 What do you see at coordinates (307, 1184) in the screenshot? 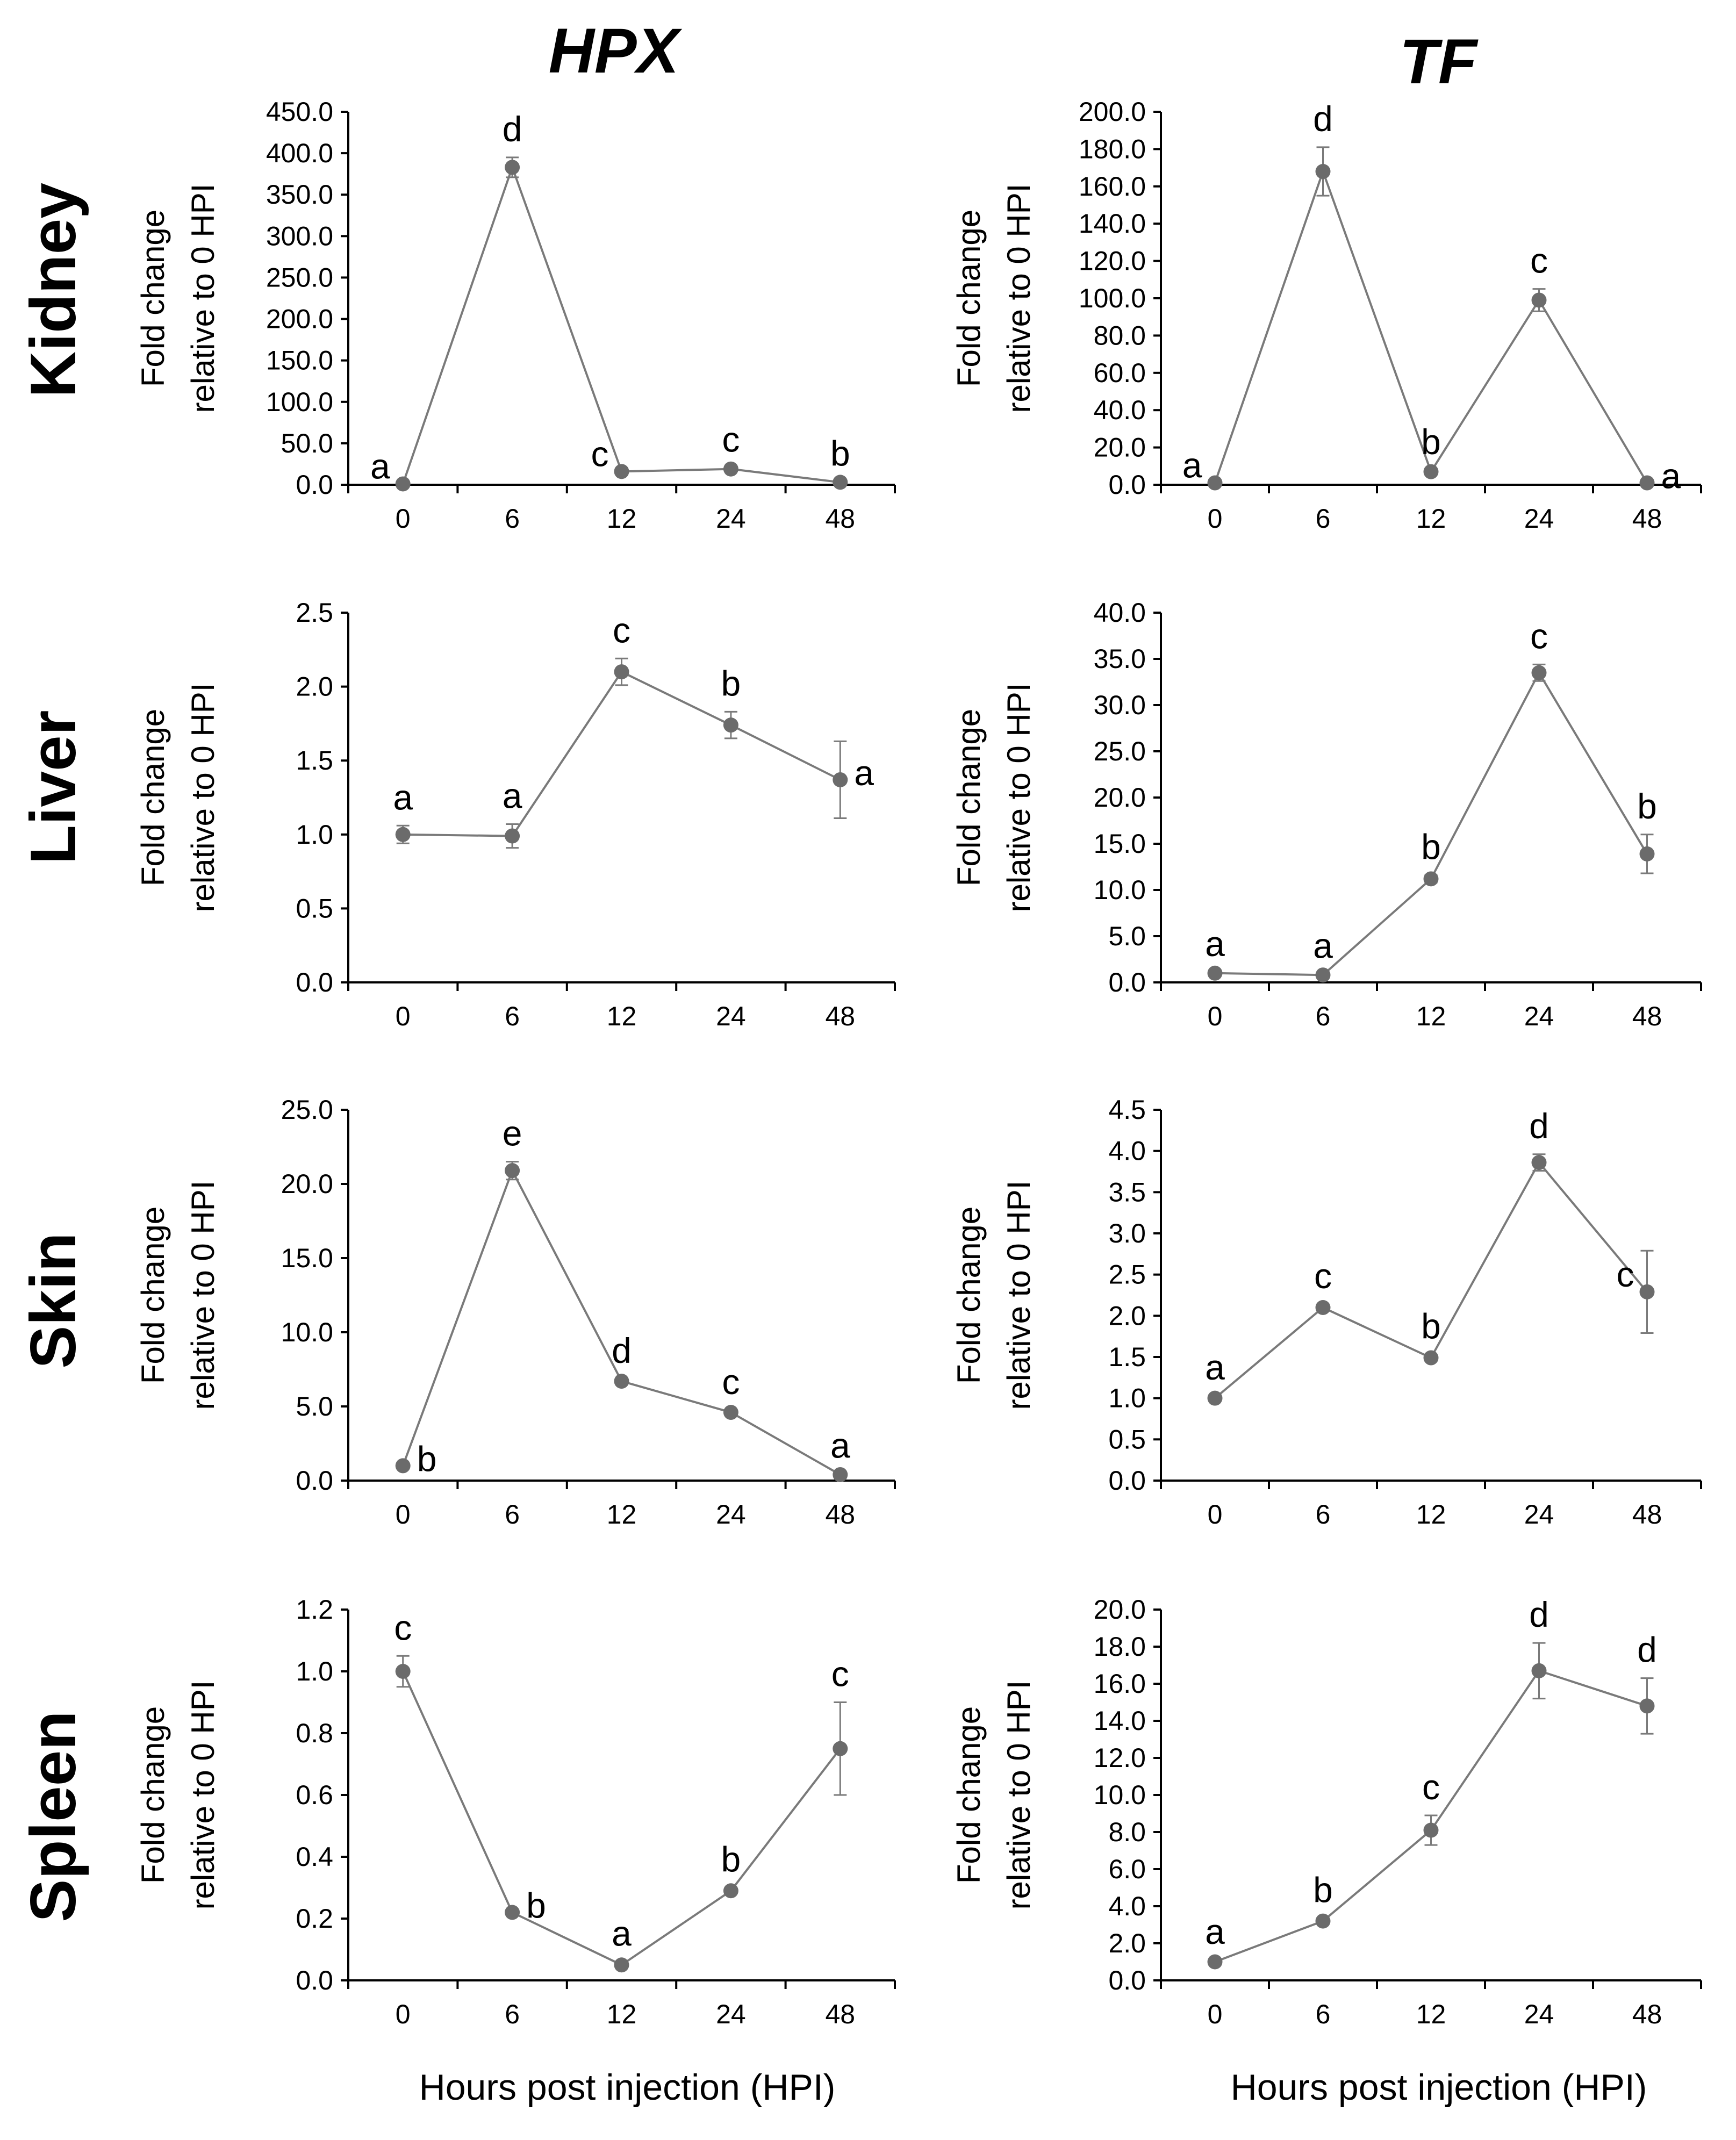
I see `y-tick-label: 20.0` at bounding box center [307, 1184].